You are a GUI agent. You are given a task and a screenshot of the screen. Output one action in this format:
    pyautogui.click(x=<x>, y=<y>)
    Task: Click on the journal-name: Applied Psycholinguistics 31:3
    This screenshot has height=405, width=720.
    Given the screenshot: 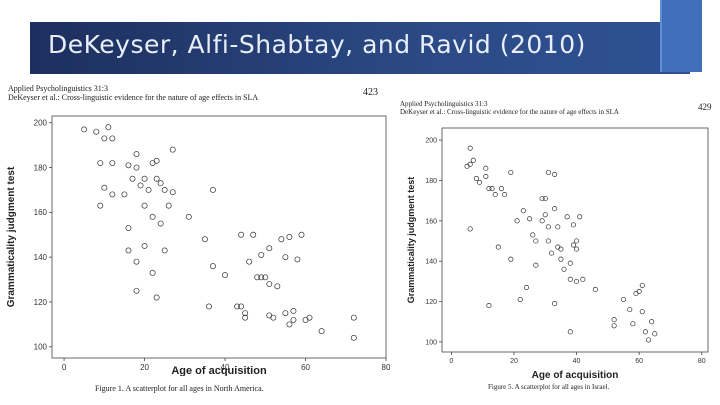 What is the action you would take?
    pyautogui.click(x=58, y=88)
    